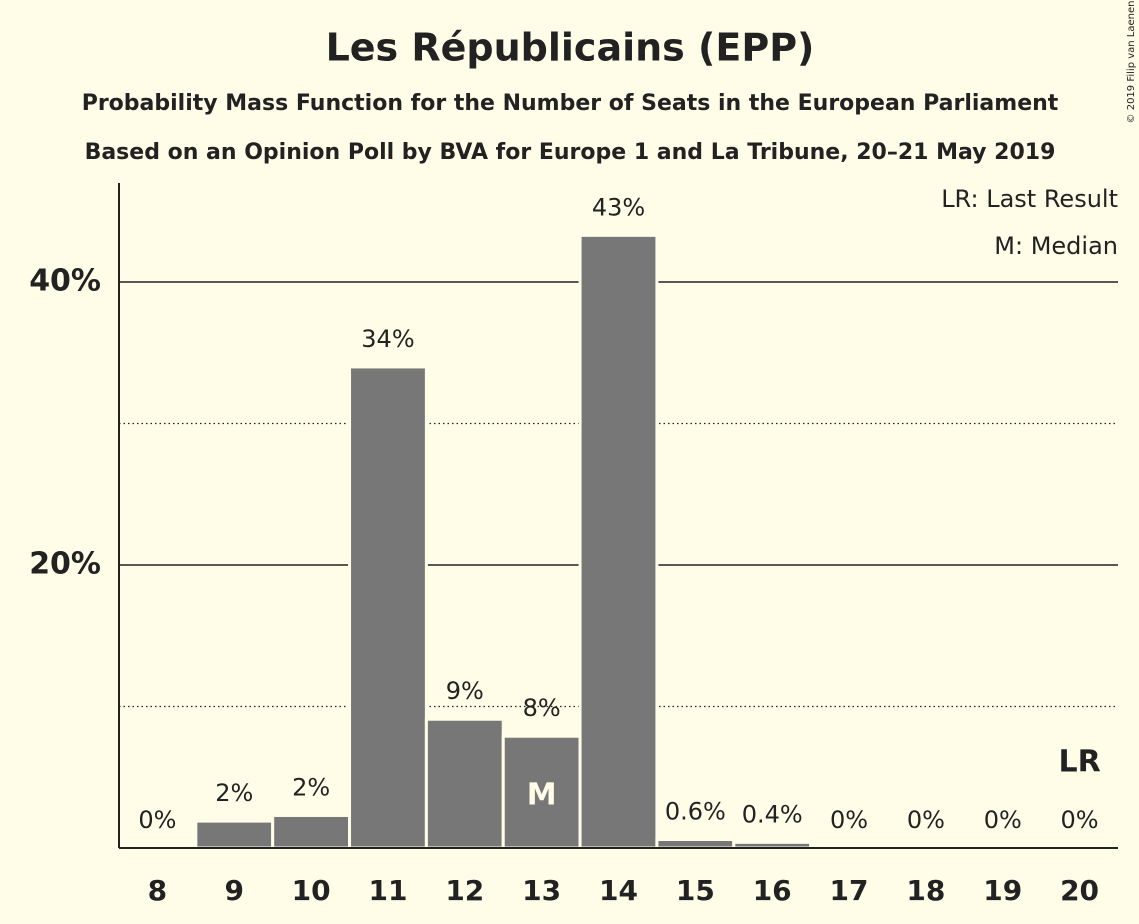 This screenshot has height=924, width=1139. Describe the element at coordinates (464, 890) in the screenshot. I see `x-tick-label: 12` at that location.